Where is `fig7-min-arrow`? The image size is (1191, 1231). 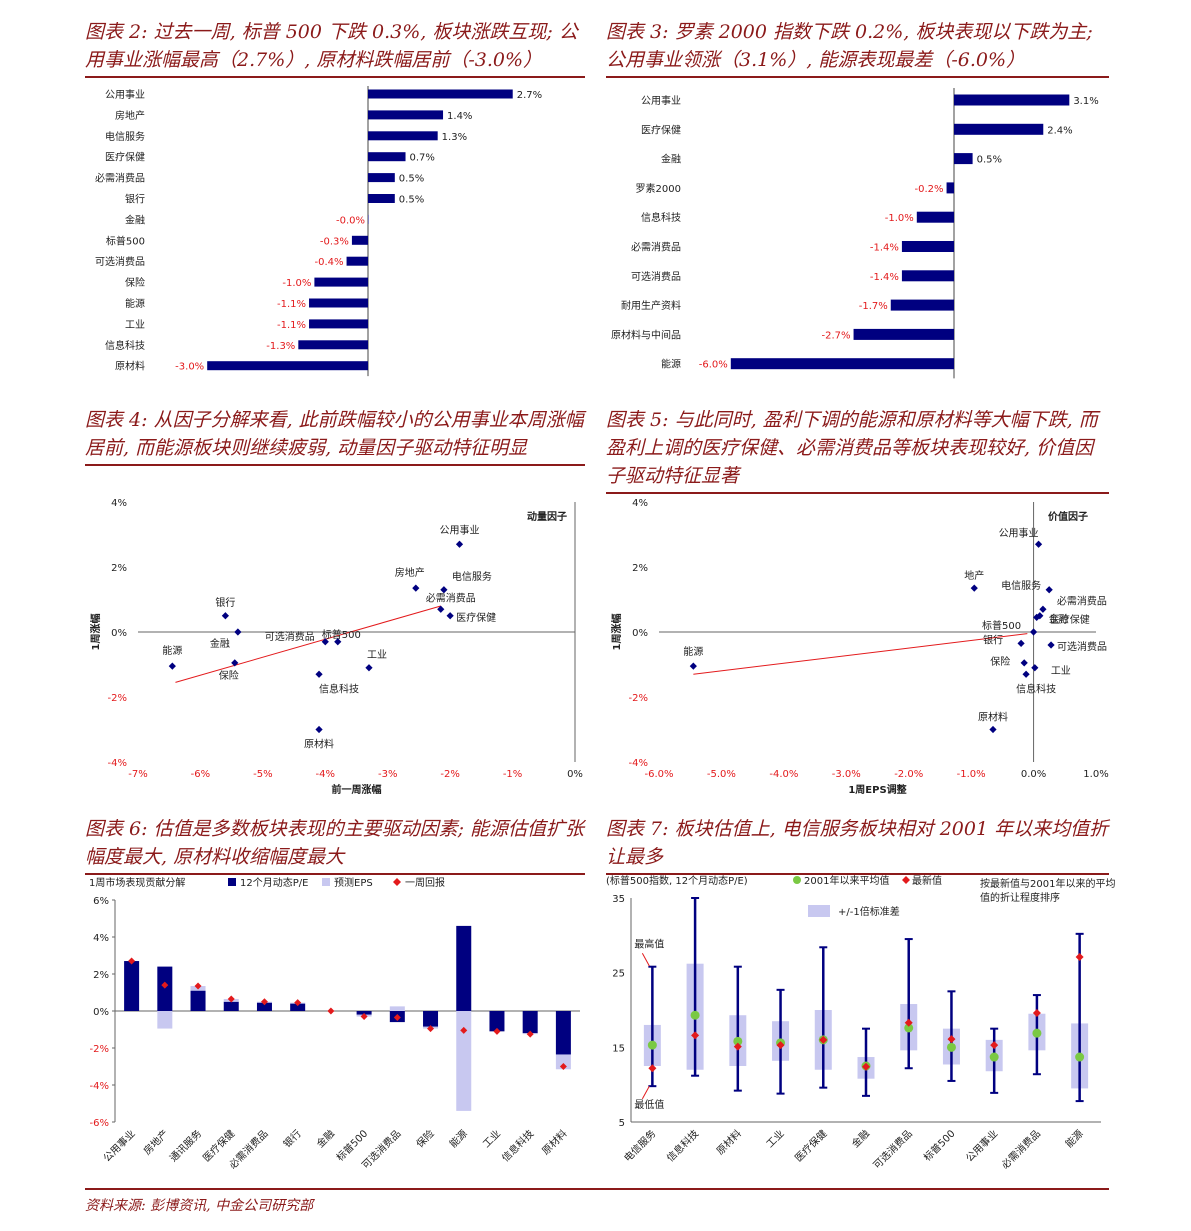
fig7-min-arrow is located at coordinates (645, 1092).